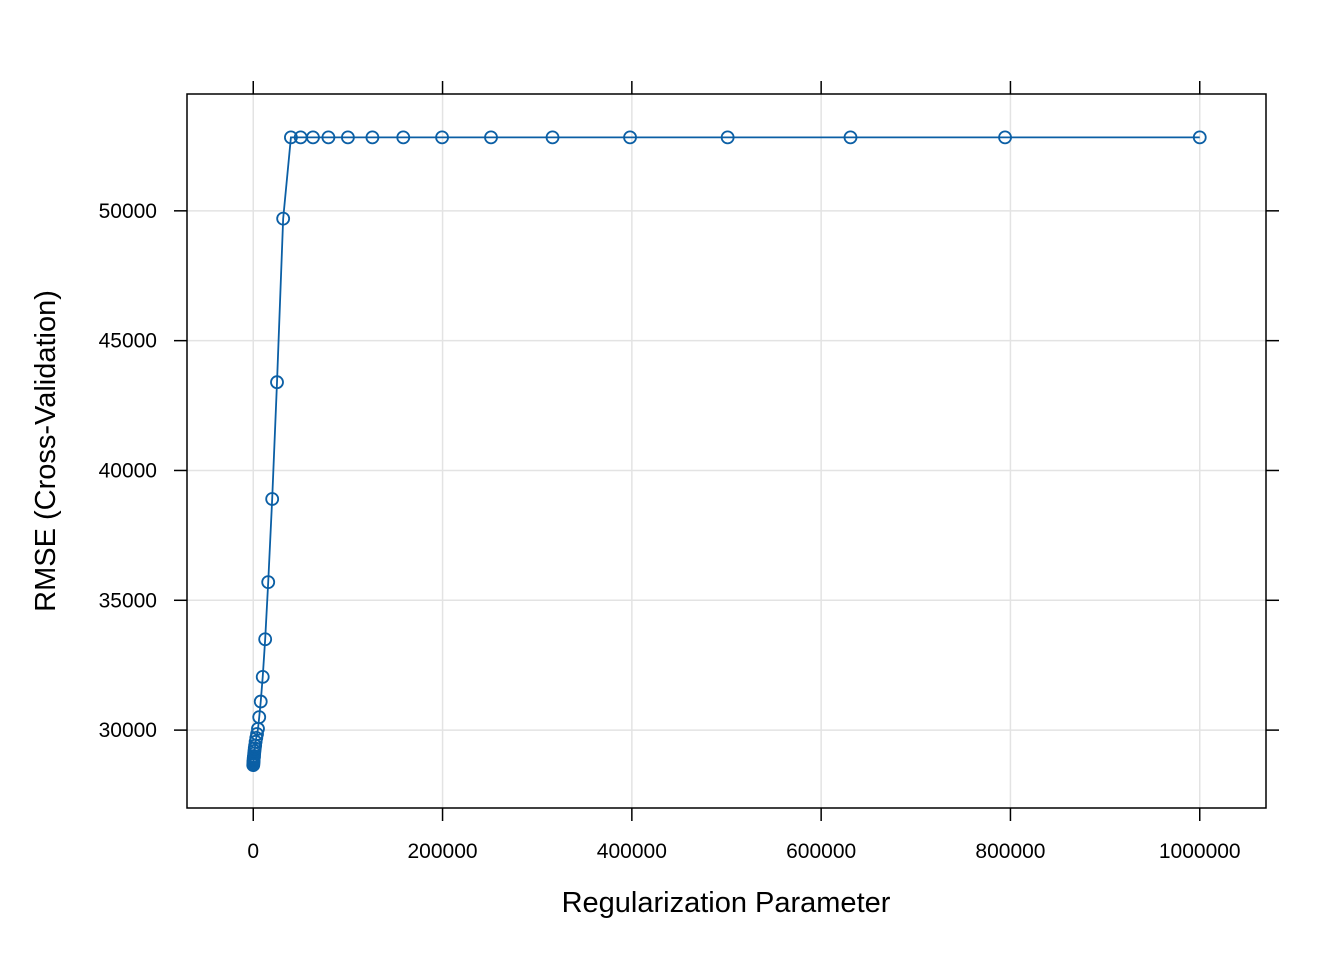 The width and height of the screenshot is (1344, 960). What do you see at coordinates (128, 341) in the screenshot?
I see `y-tick-label: 45000` at bounding box center [128, 341].